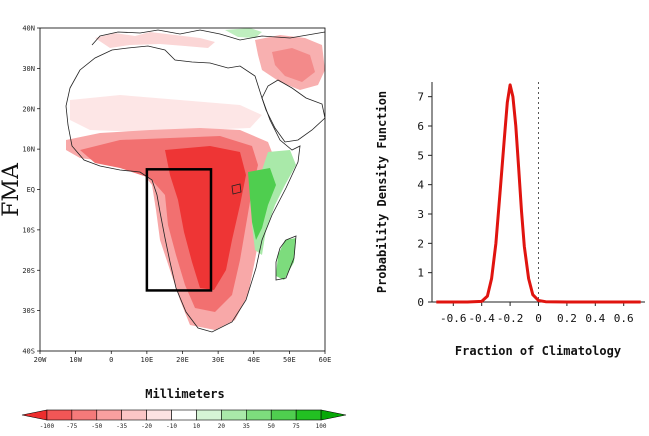 This screenshot has width=649, height=436. I want to click on colorbar-tick-label: 50, so click(272, 426).